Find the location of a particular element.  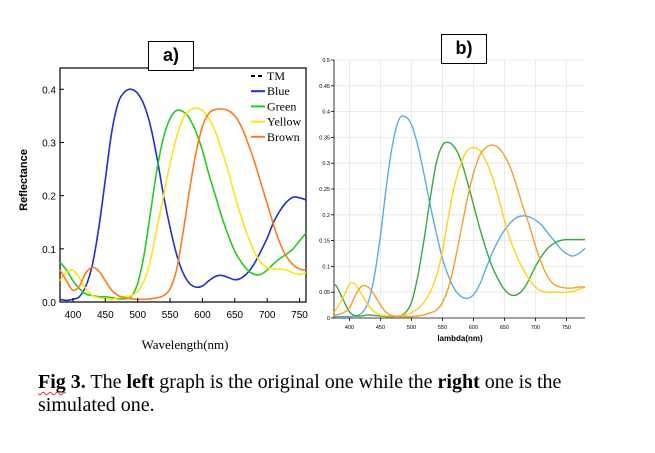

chart-left-ytick-label: 0.3 is located at coordinates (49, 143).